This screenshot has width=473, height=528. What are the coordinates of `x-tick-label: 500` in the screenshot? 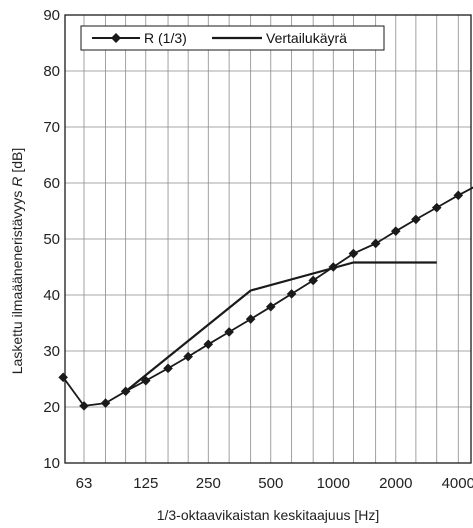 It's located at (270, 483).